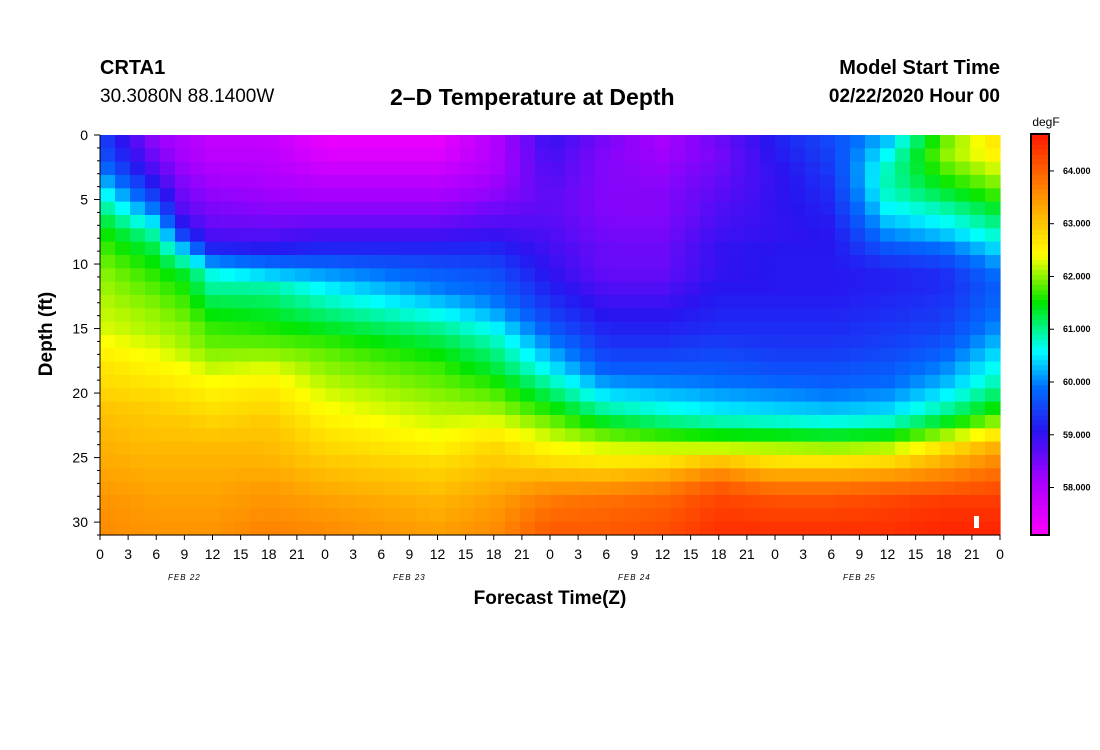 The image size is (1100, 750). I want to click on x-tick-label: 15, so click(466, 554).